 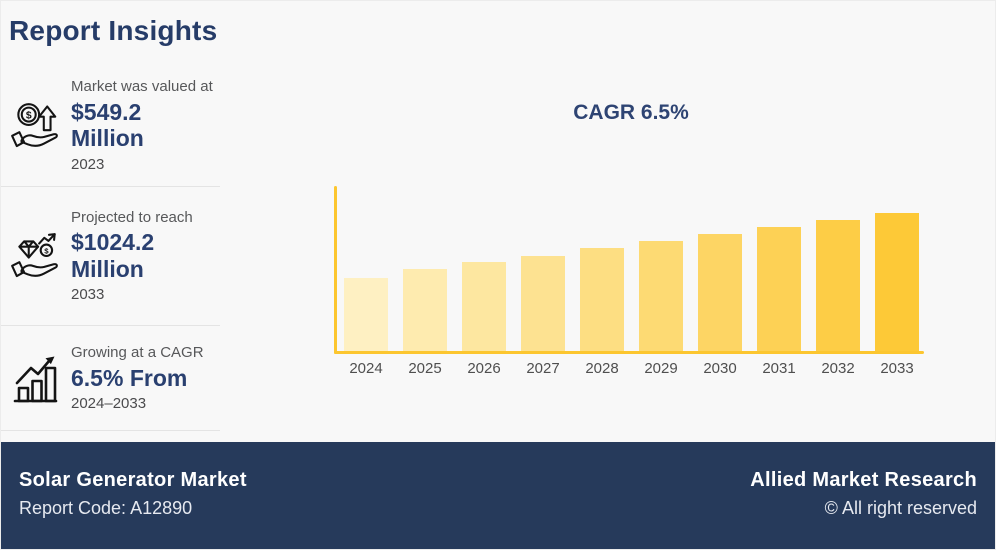 What do you see at coordinates (661, 368) in the screenshot?
I see `x-tick-label: 2029` at bounding box center [661, 368].